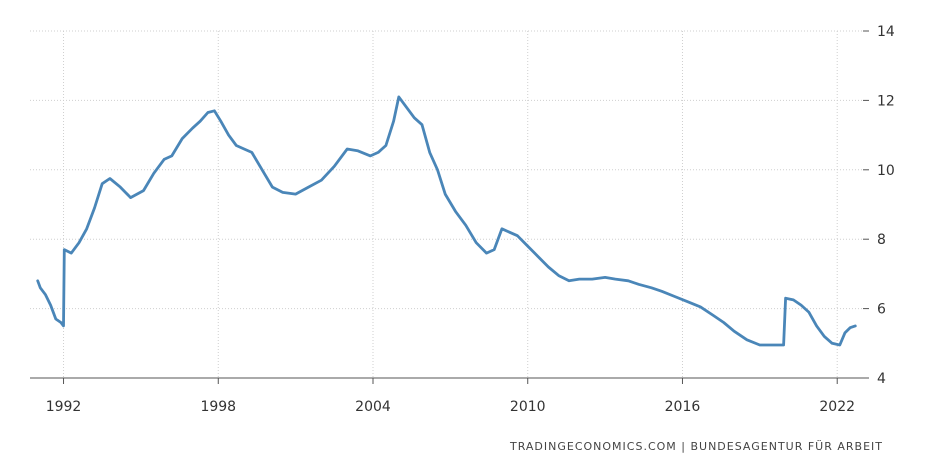 The image size is (941, 474). What do you see at coordinates (528, 407) in the screenshot?
I see `x-tick-label: 2010` at bounding box center [528, 407].